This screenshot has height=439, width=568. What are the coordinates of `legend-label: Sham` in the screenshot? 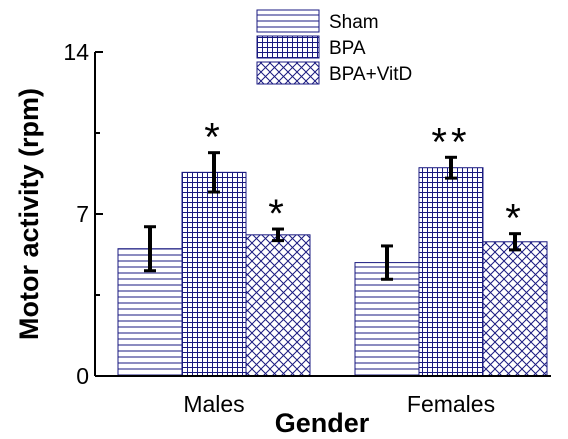 It's located at (354, 22).